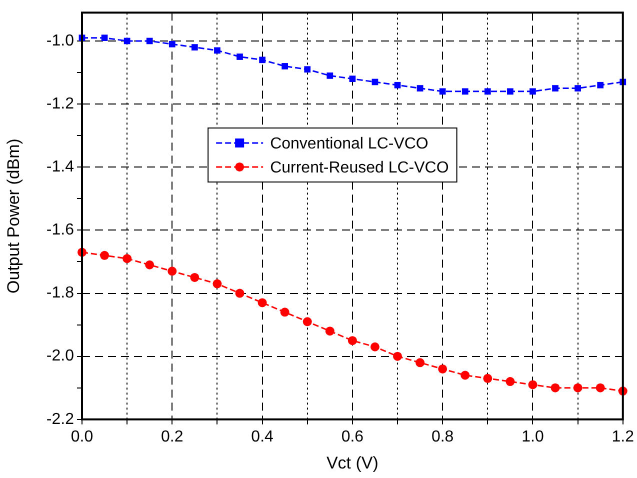  I want to click on y-tick-label: -1.4, so click(60, 167).